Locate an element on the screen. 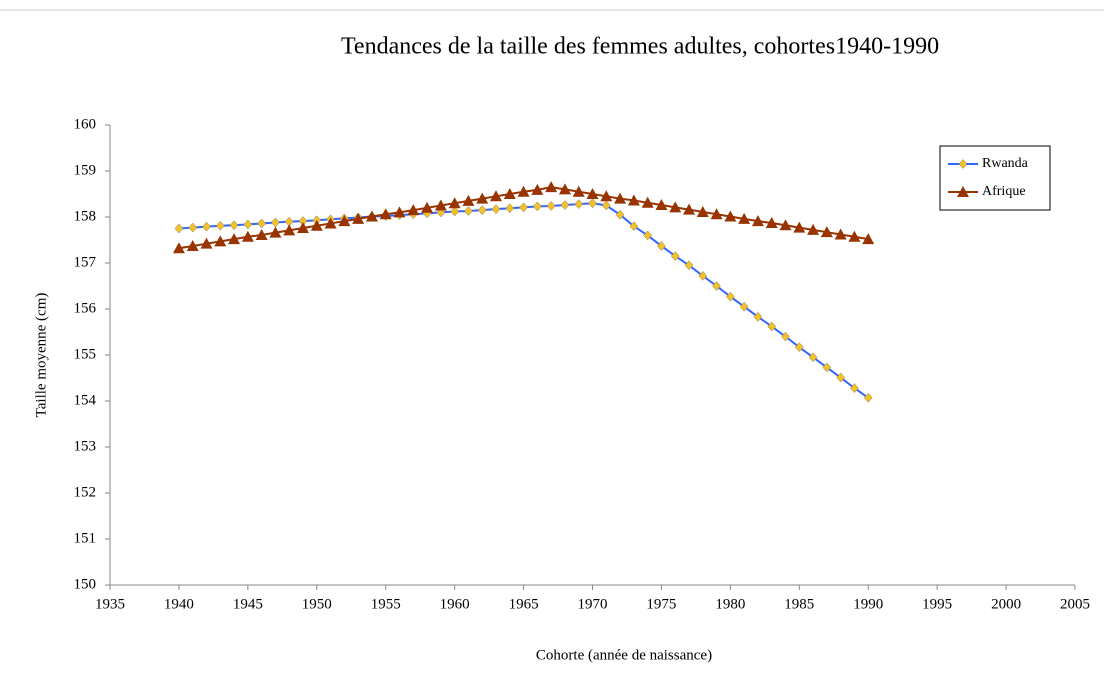 This screenshot has width=1104, height=686. x-tick-label: 1965 is located at coordinates (524, 604).